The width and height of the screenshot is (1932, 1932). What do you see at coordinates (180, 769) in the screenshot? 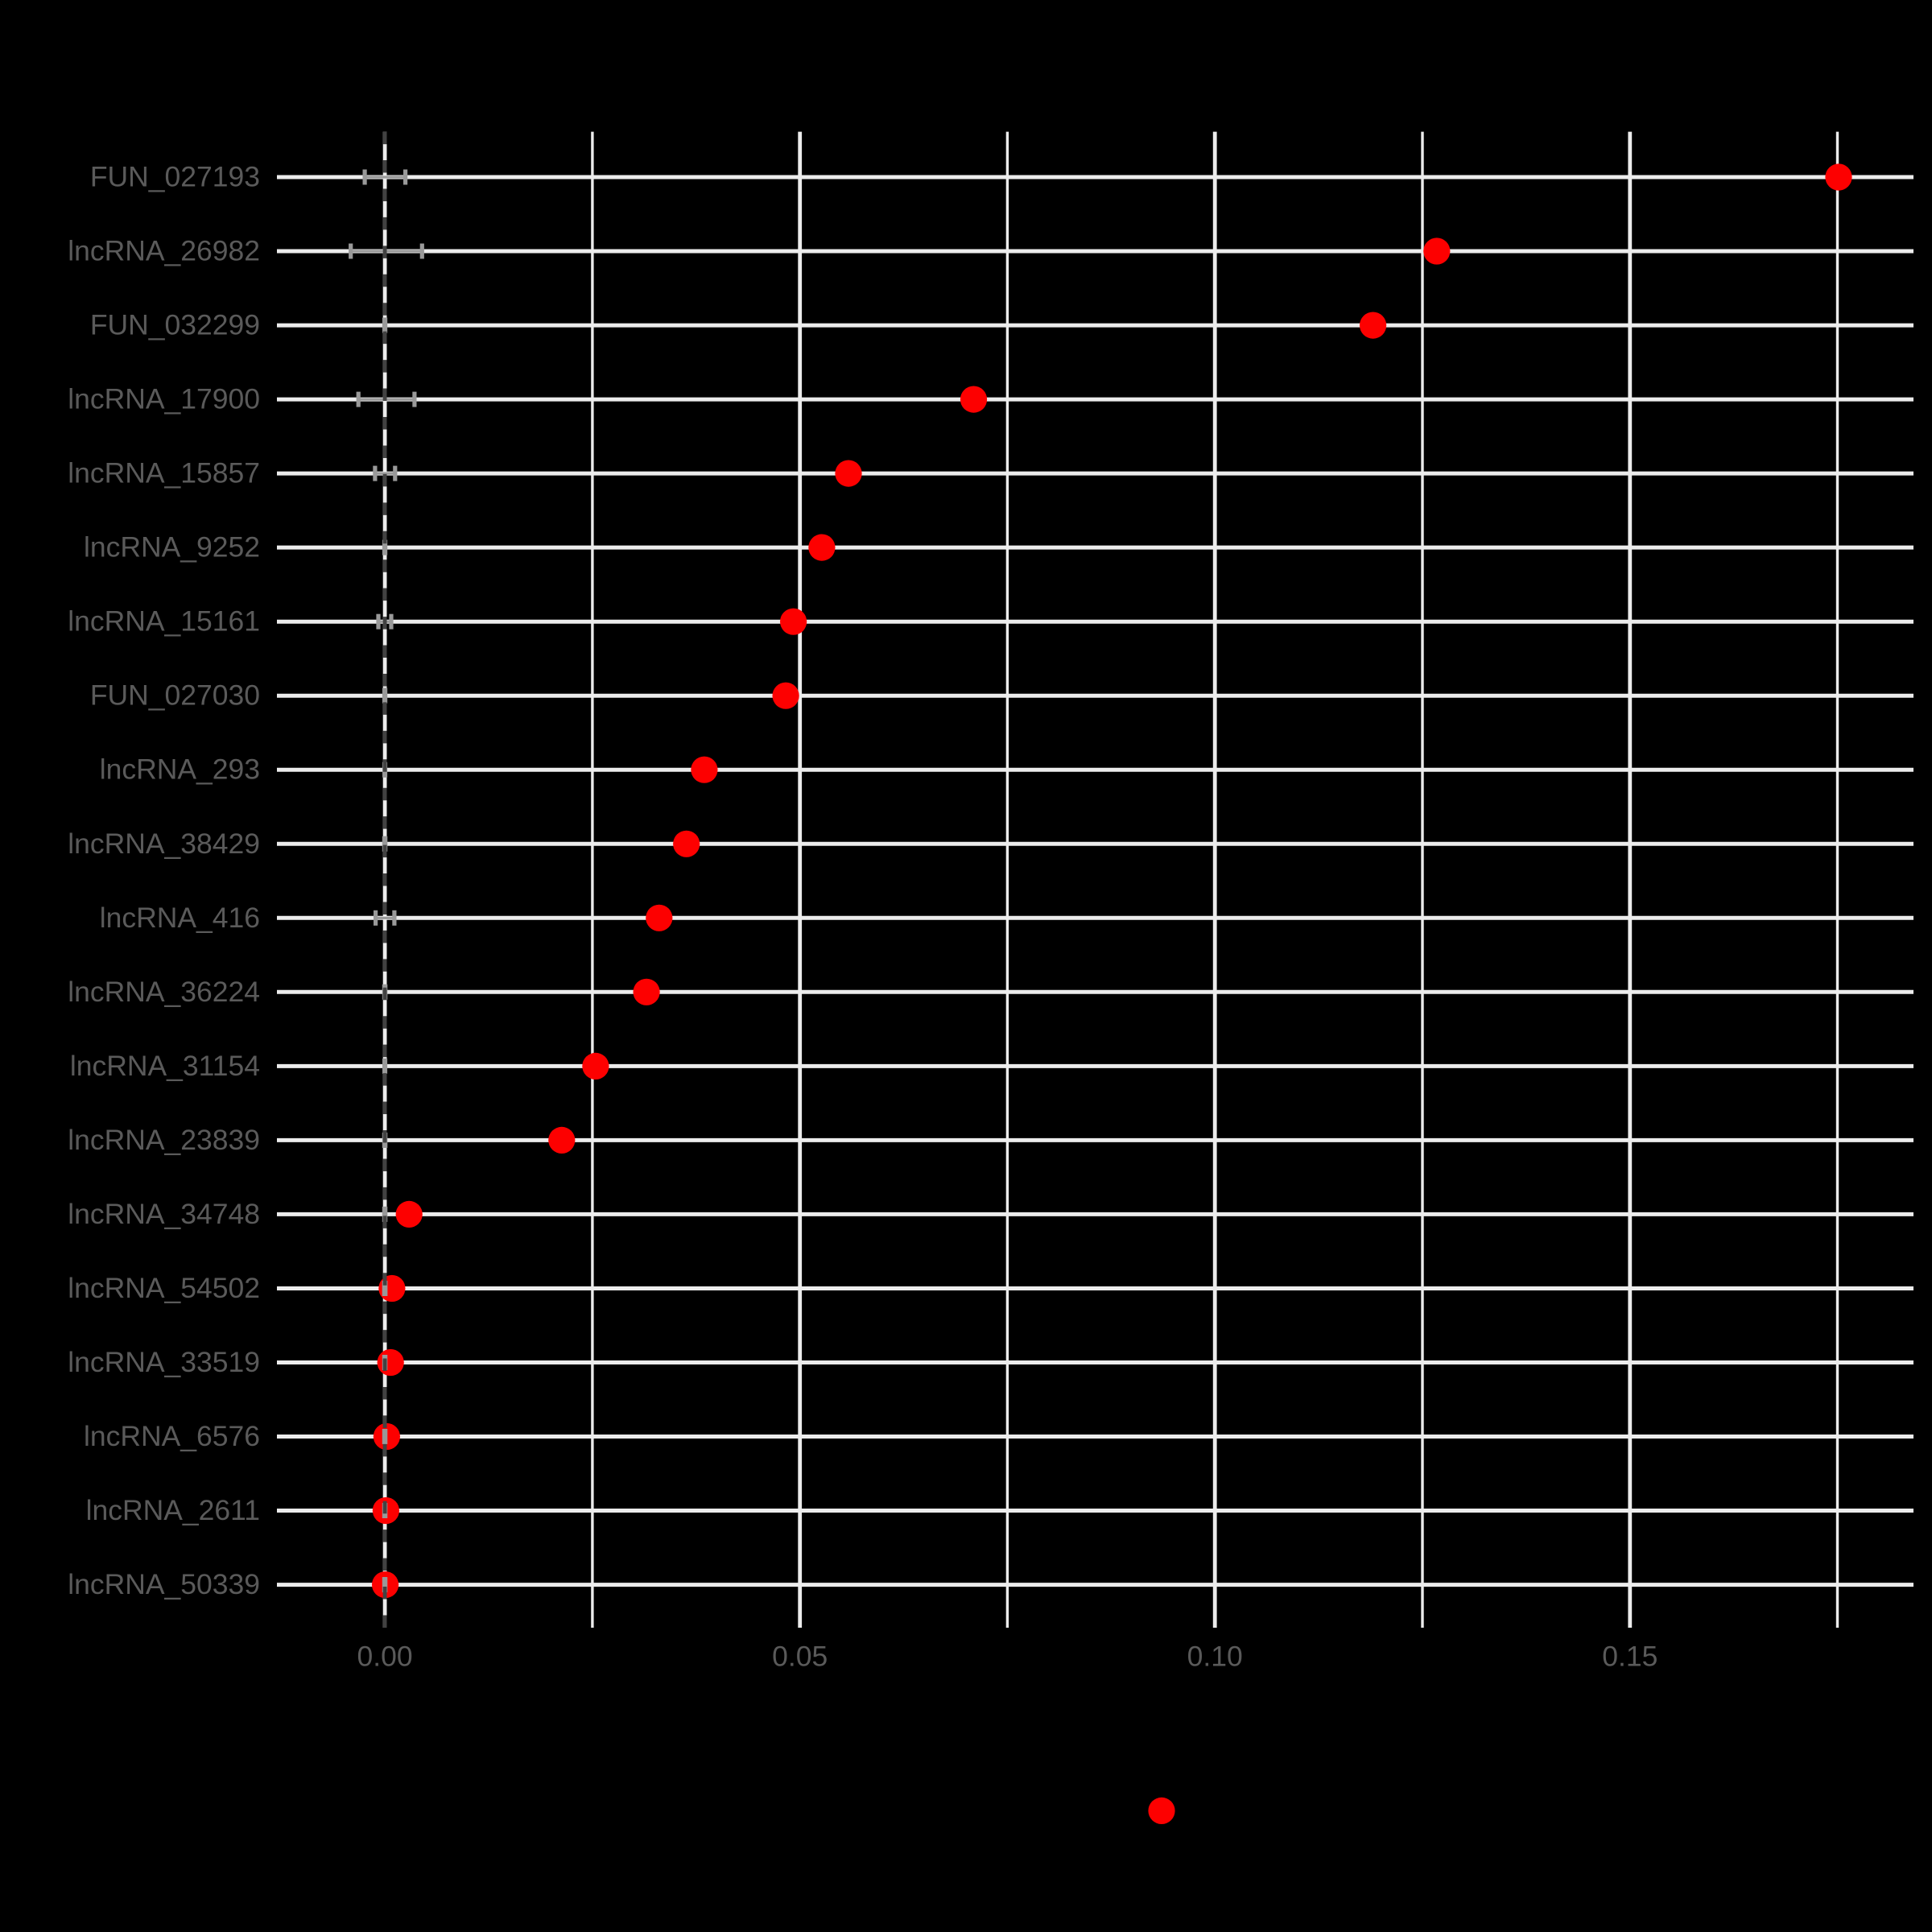
I see `svg-text: lncRNA_293` at bounding box center [180, 769].